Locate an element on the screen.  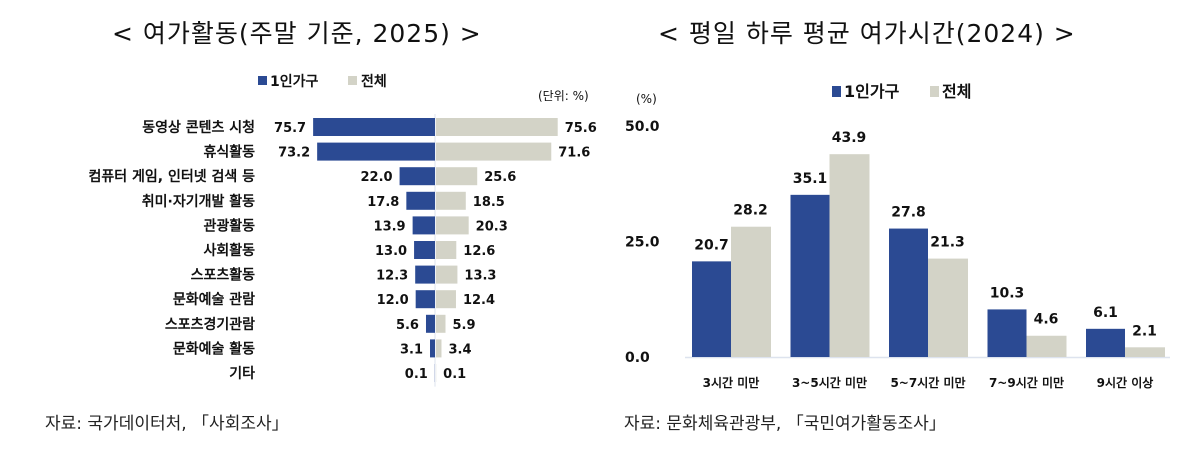
value-label-single: 5.6 is located at coordinates (407, 325).